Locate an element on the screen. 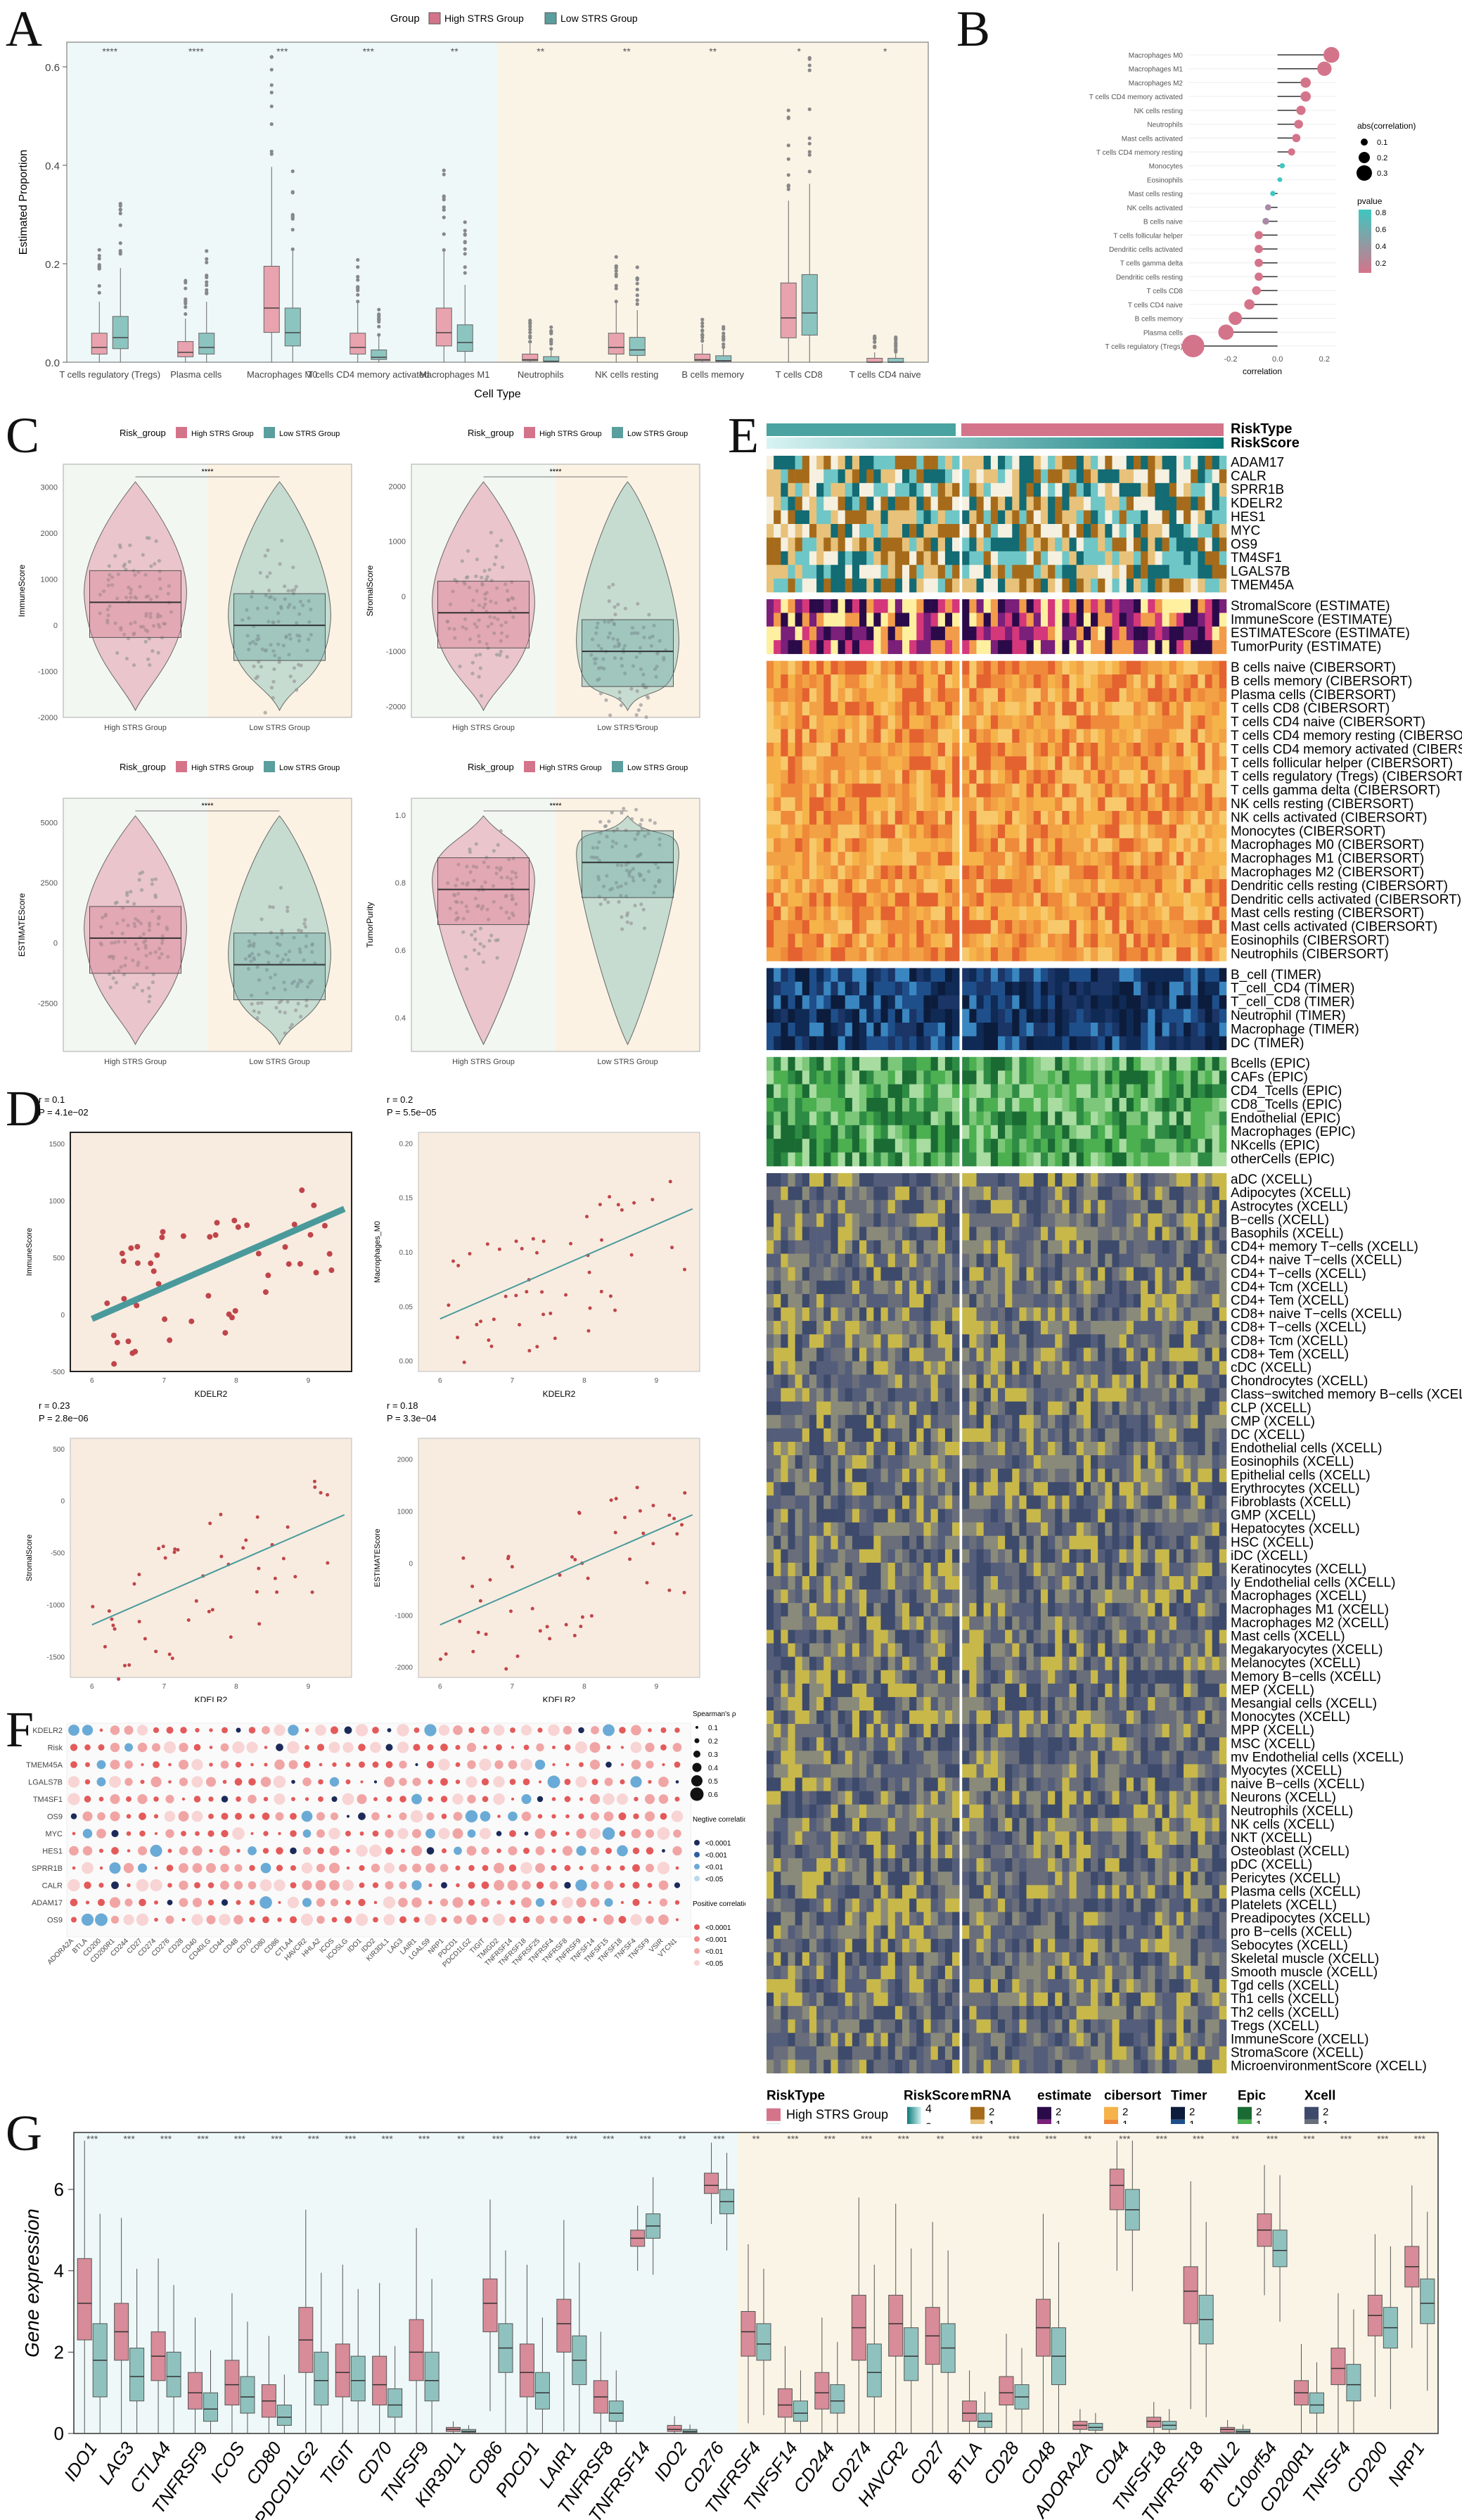  panel-a-xtick-label: Plasma cells is located at coordinates (196, 374).